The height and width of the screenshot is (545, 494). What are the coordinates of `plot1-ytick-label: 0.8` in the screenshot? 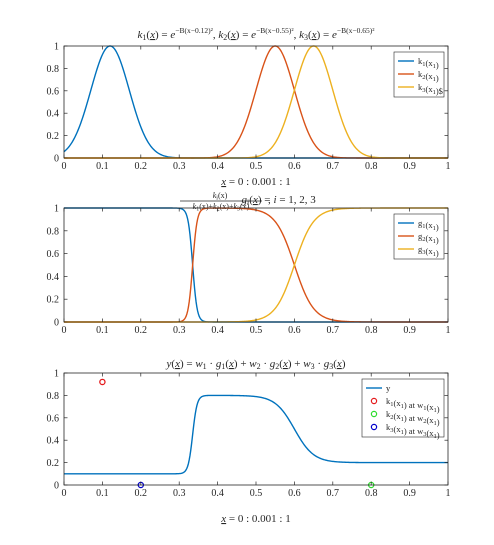 It's located at (53, 69).